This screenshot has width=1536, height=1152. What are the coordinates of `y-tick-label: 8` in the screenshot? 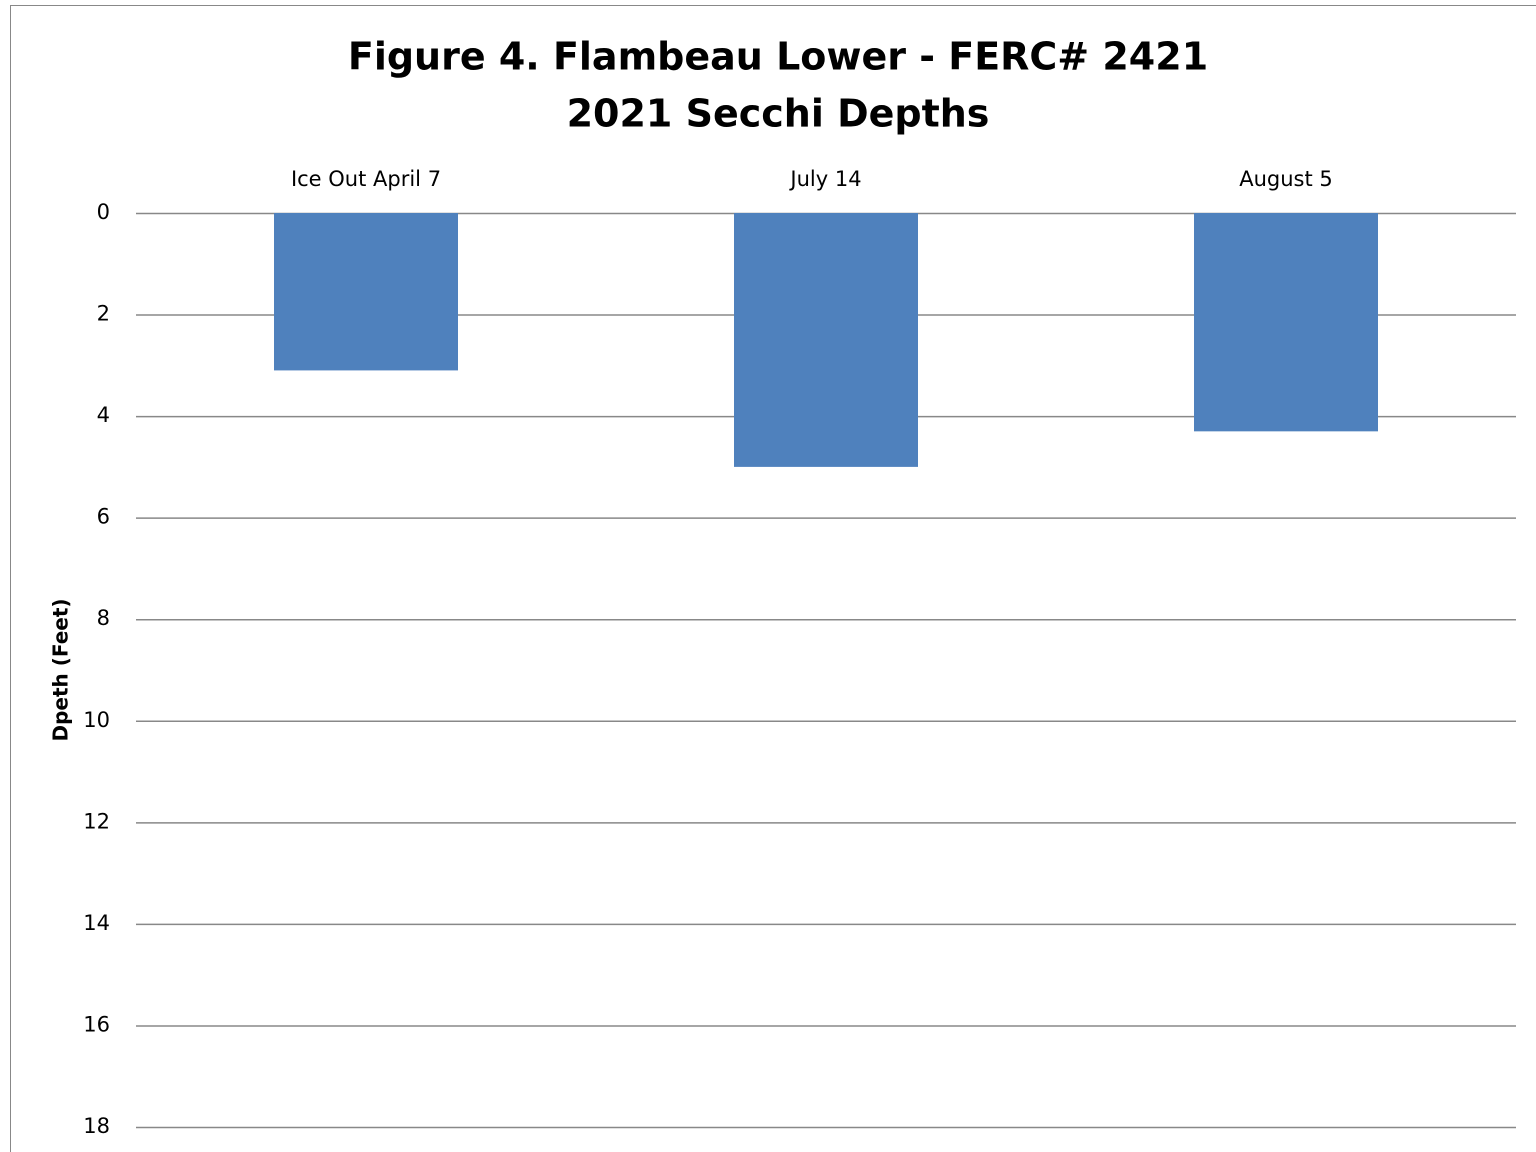 It's located at (103, 618).